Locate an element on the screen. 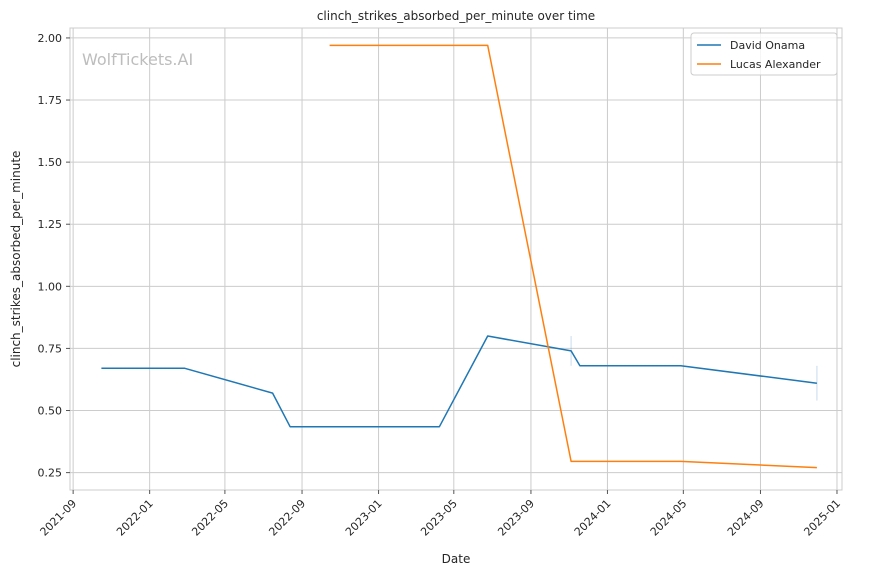  y-tick-label: 2.00 is located at coordinates (50, 38).